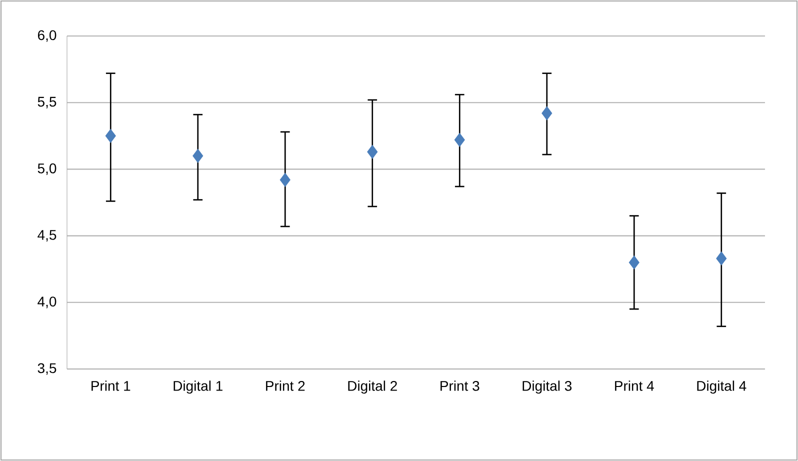 This screenshot has height=461, width=798. I want to click on y-tick-label: 6,0, so click(47, 36).